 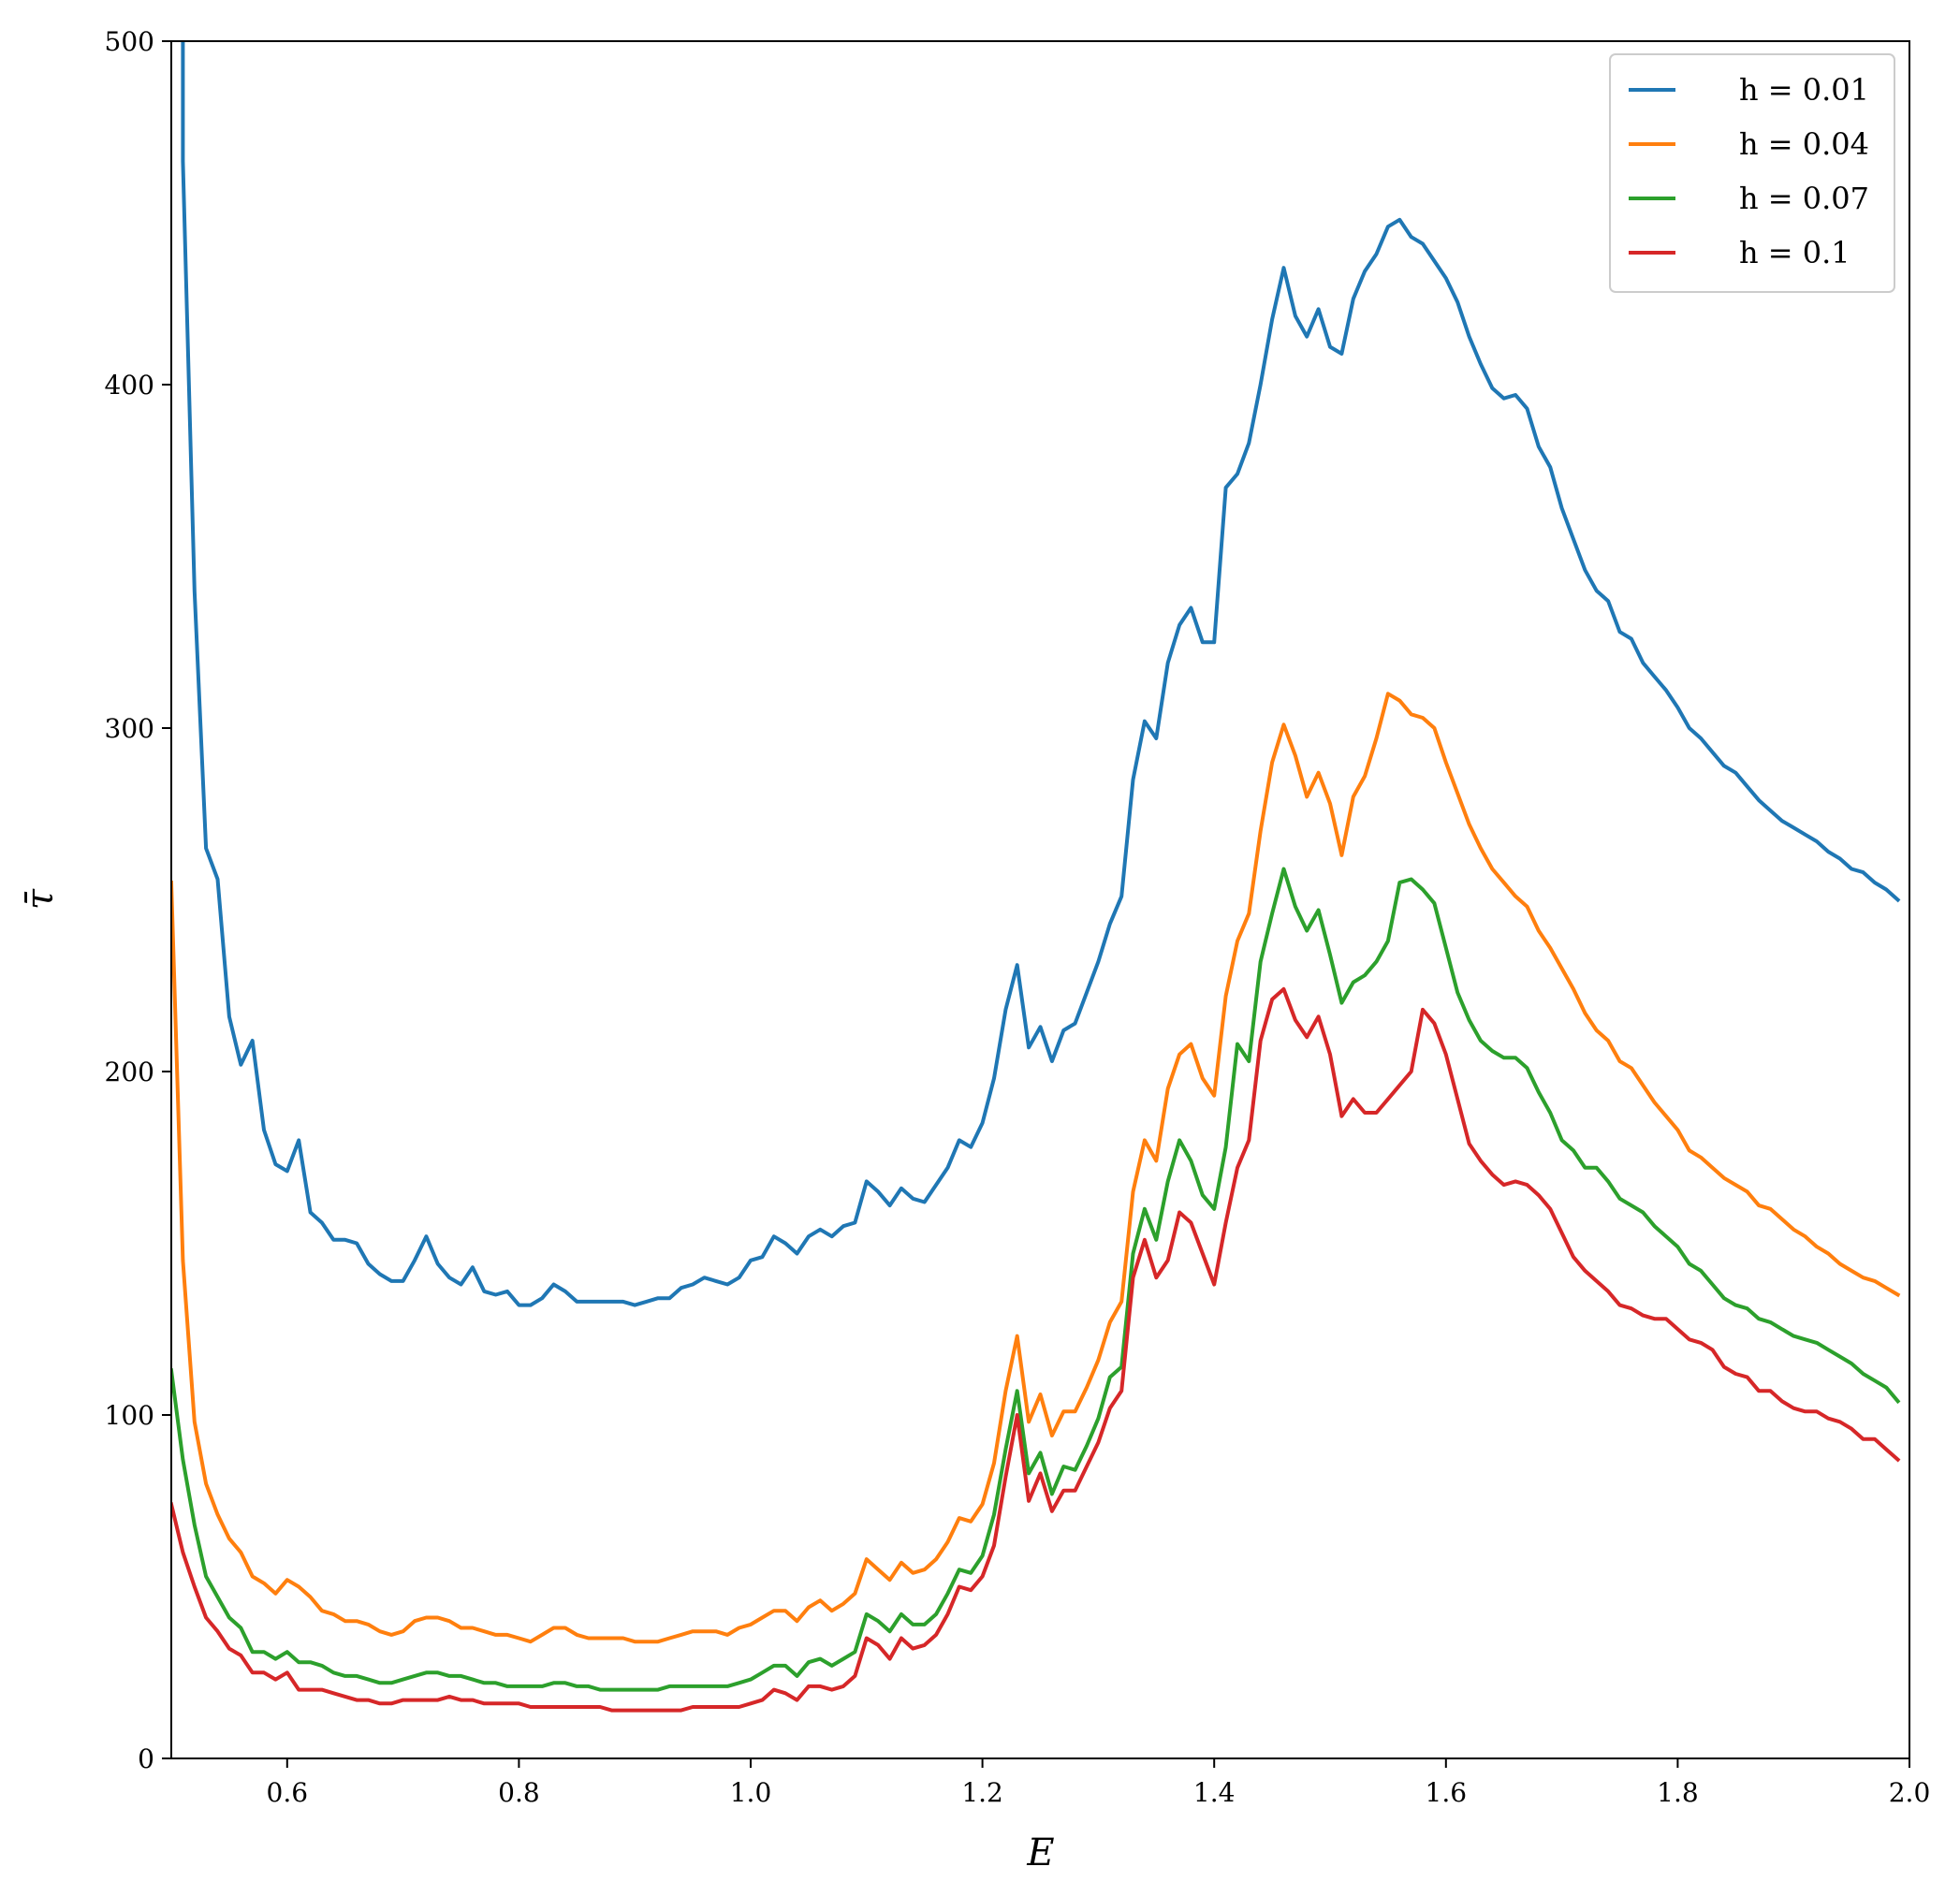 I want to click on legend-box, so click(x=1752, y=173).